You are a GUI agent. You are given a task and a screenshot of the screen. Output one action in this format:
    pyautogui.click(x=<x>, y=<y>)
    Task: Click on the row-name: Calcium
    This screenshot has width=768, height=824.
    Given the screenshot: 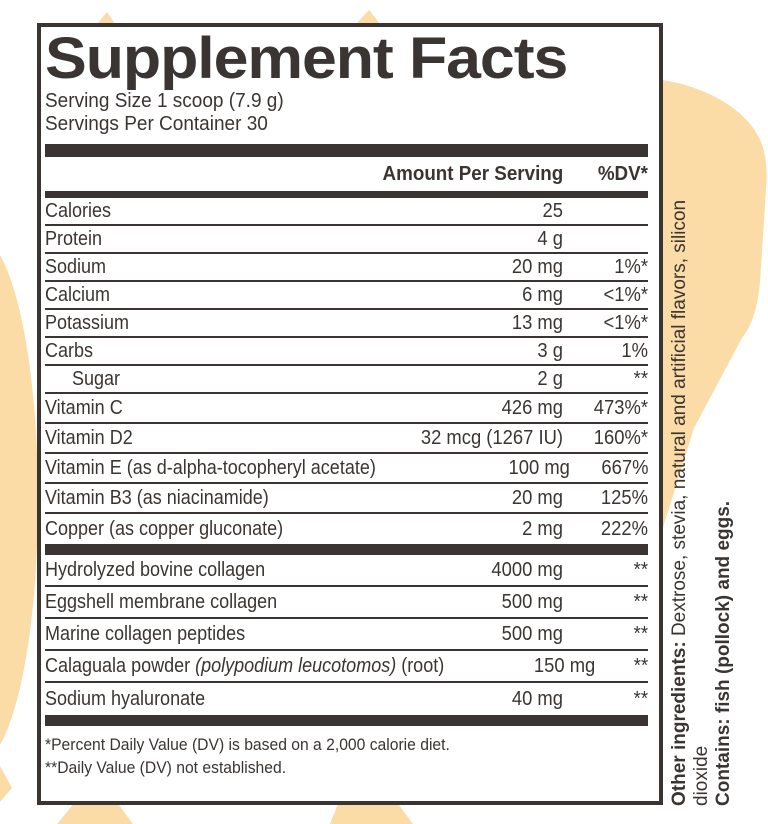 What is the action you would take?
    pyautogui.click(x=78, y=294)
    